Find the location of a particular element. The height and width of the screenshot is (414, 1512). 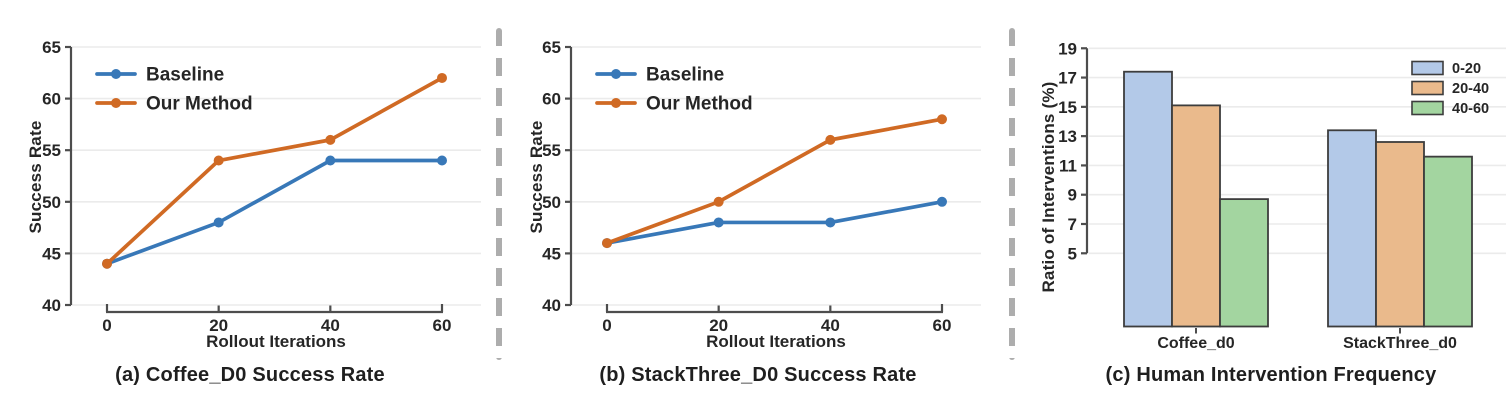

y-axis-label-c: Ratio of Interventions (%) is located at coordinates (1048, 187).